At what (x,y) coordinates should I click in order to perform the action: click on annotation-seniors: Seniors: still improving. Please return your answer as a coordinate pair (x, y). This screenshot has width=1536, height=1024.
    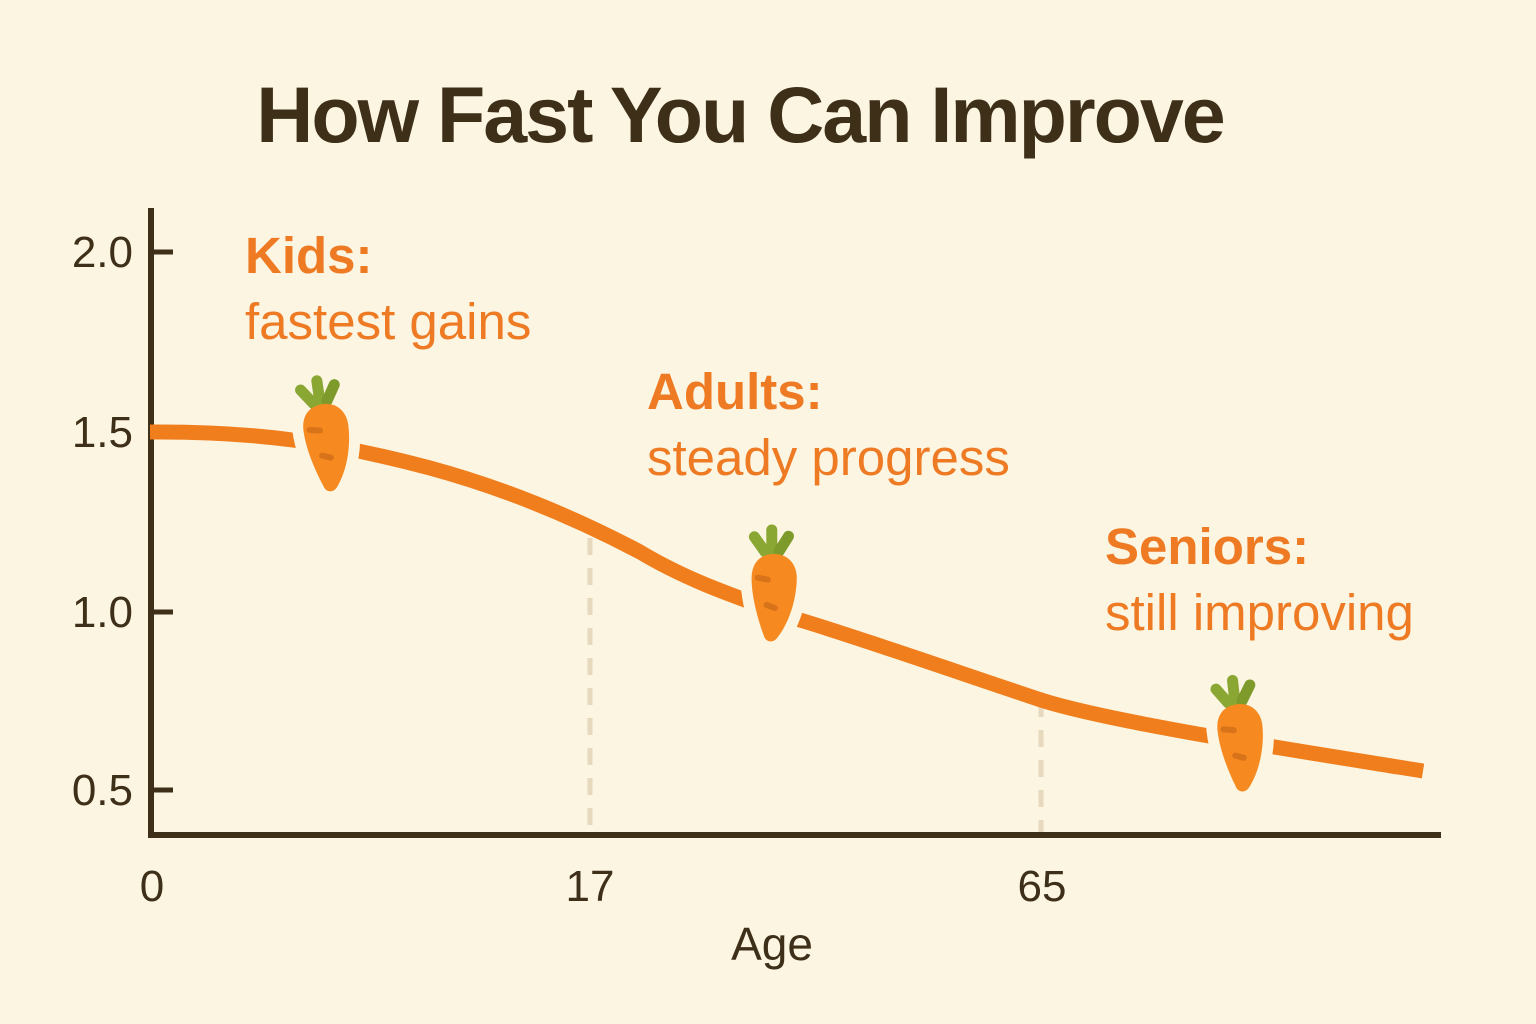
    Looking at the image, I should click on (1259, 579).